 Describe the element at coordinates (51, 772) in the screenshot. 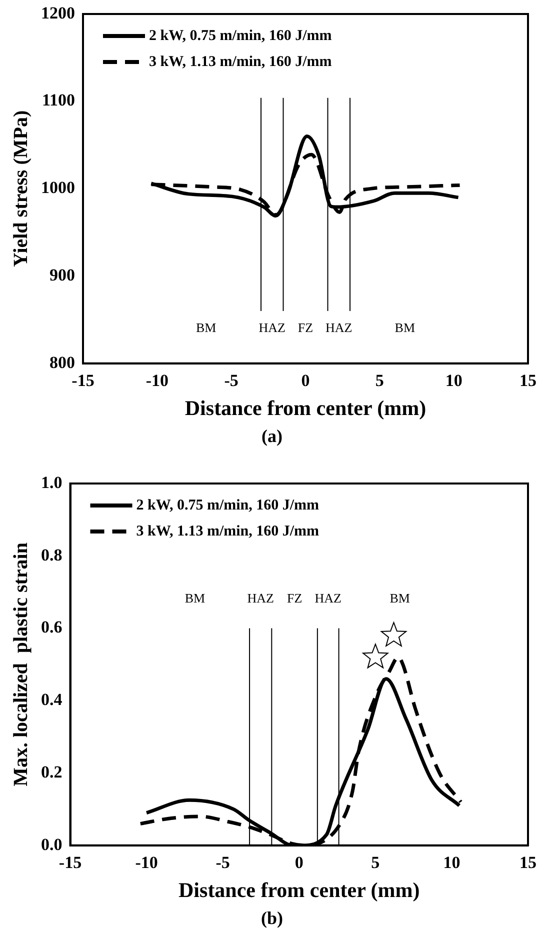

I see `y-tick-label: 0.2` at that location.